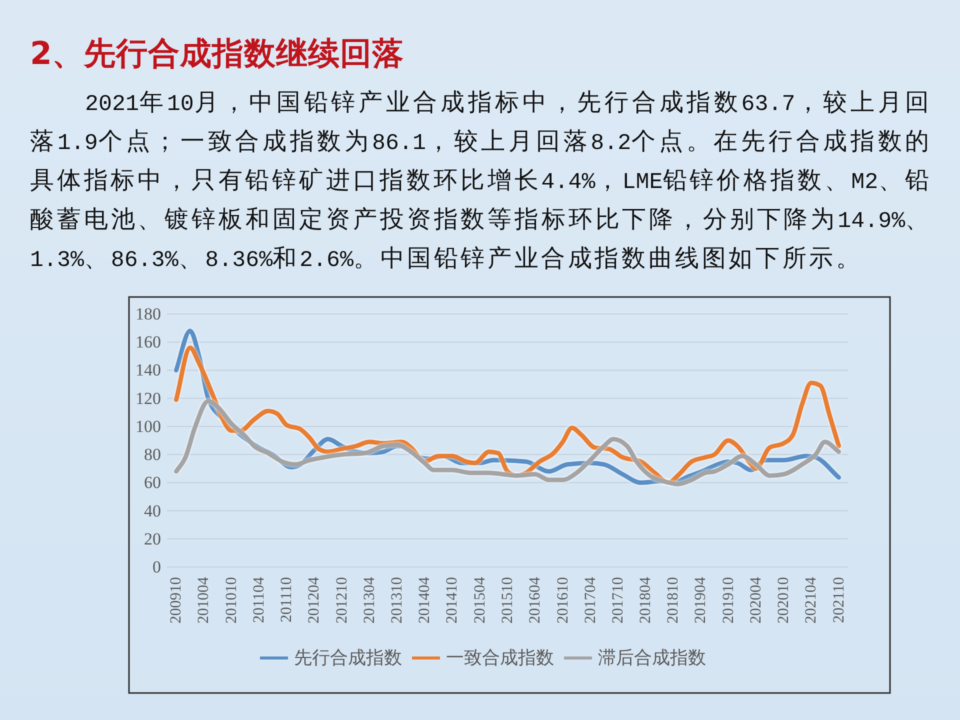  I want to click on chart-title: 2、先行合成指数继续回落, so click(217, 54).